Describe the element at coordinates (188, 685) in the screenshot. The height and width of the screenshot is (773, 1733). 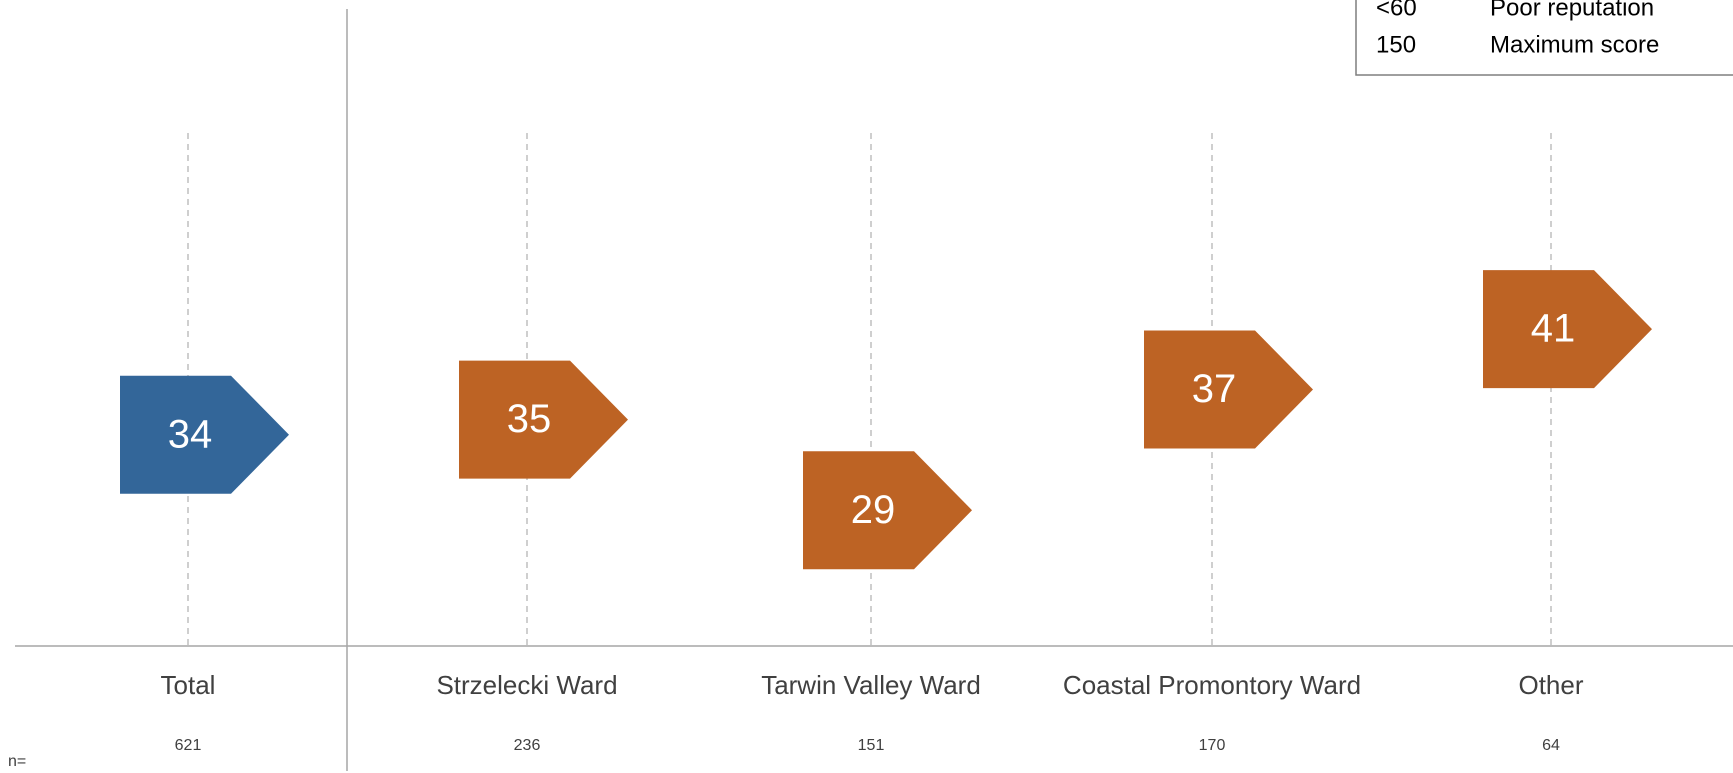
I see `category-label: Total` at that location.